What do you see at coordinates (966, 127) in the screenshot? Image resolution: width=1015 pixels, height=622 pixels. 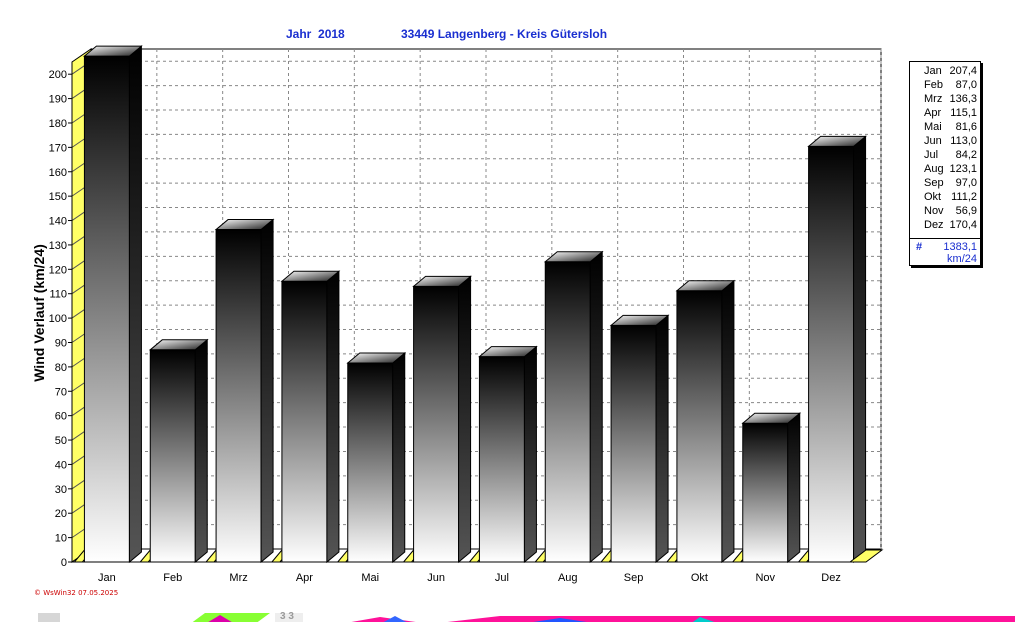 I see `legend-value: 81,6` at bounding box center [966, 127].